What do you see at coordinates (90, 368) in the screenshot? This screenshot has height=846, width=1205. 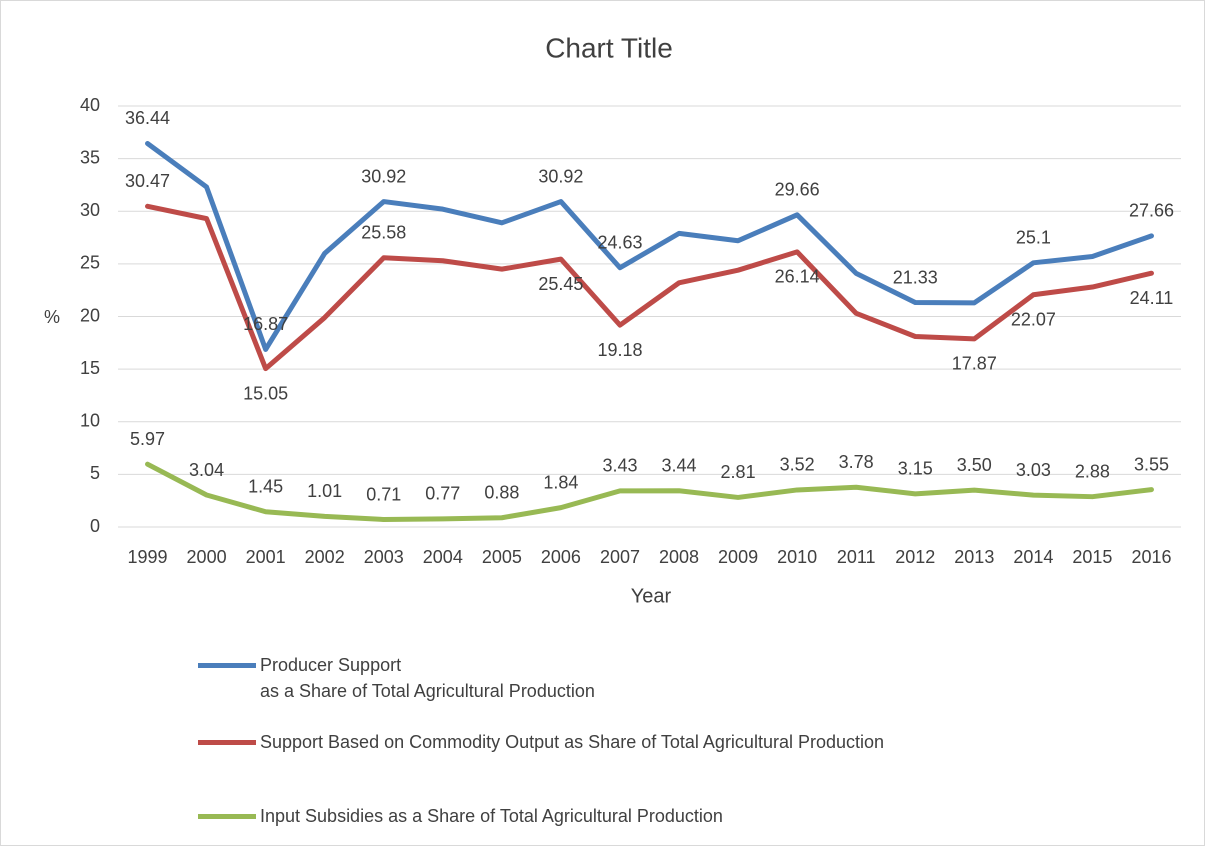 I see `y-tick-label: 15` at bounding box center [90, 368].